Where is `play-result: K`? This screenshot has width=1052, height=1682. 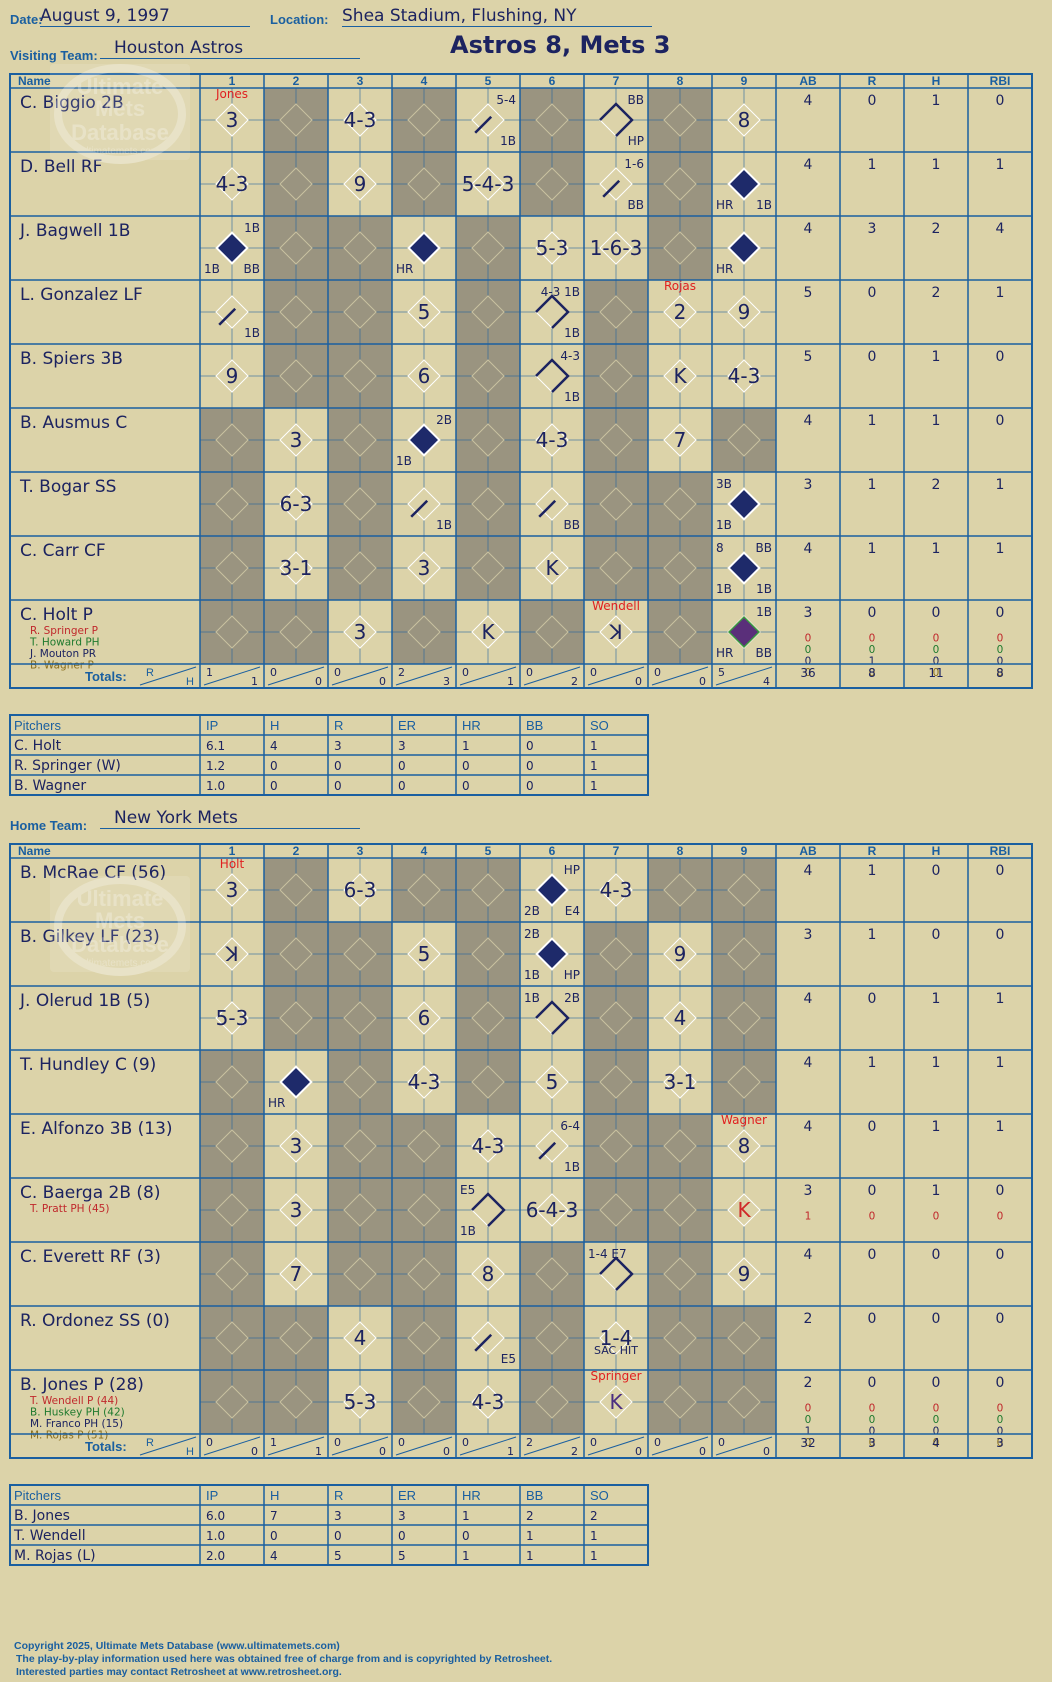
play-result: K is located at coordinates (616, 1402).